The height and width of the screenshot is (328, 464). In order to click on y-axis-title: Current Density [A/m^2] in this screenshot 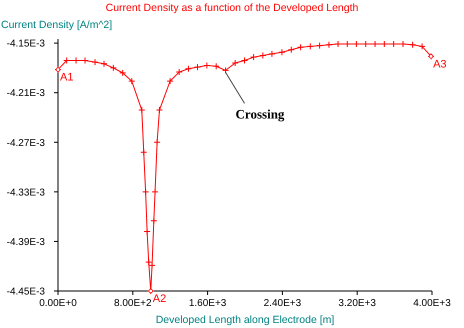, I will do `click(56, 25)`.